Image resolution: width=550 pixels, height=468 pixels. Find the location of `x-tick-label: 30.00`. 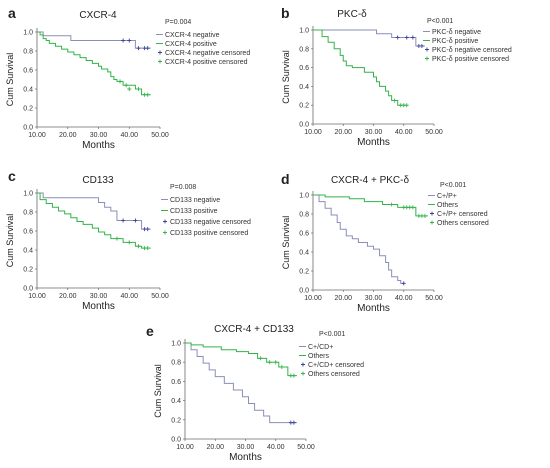

x-tick-label: 30.00 is located at coordinates (246, 447).